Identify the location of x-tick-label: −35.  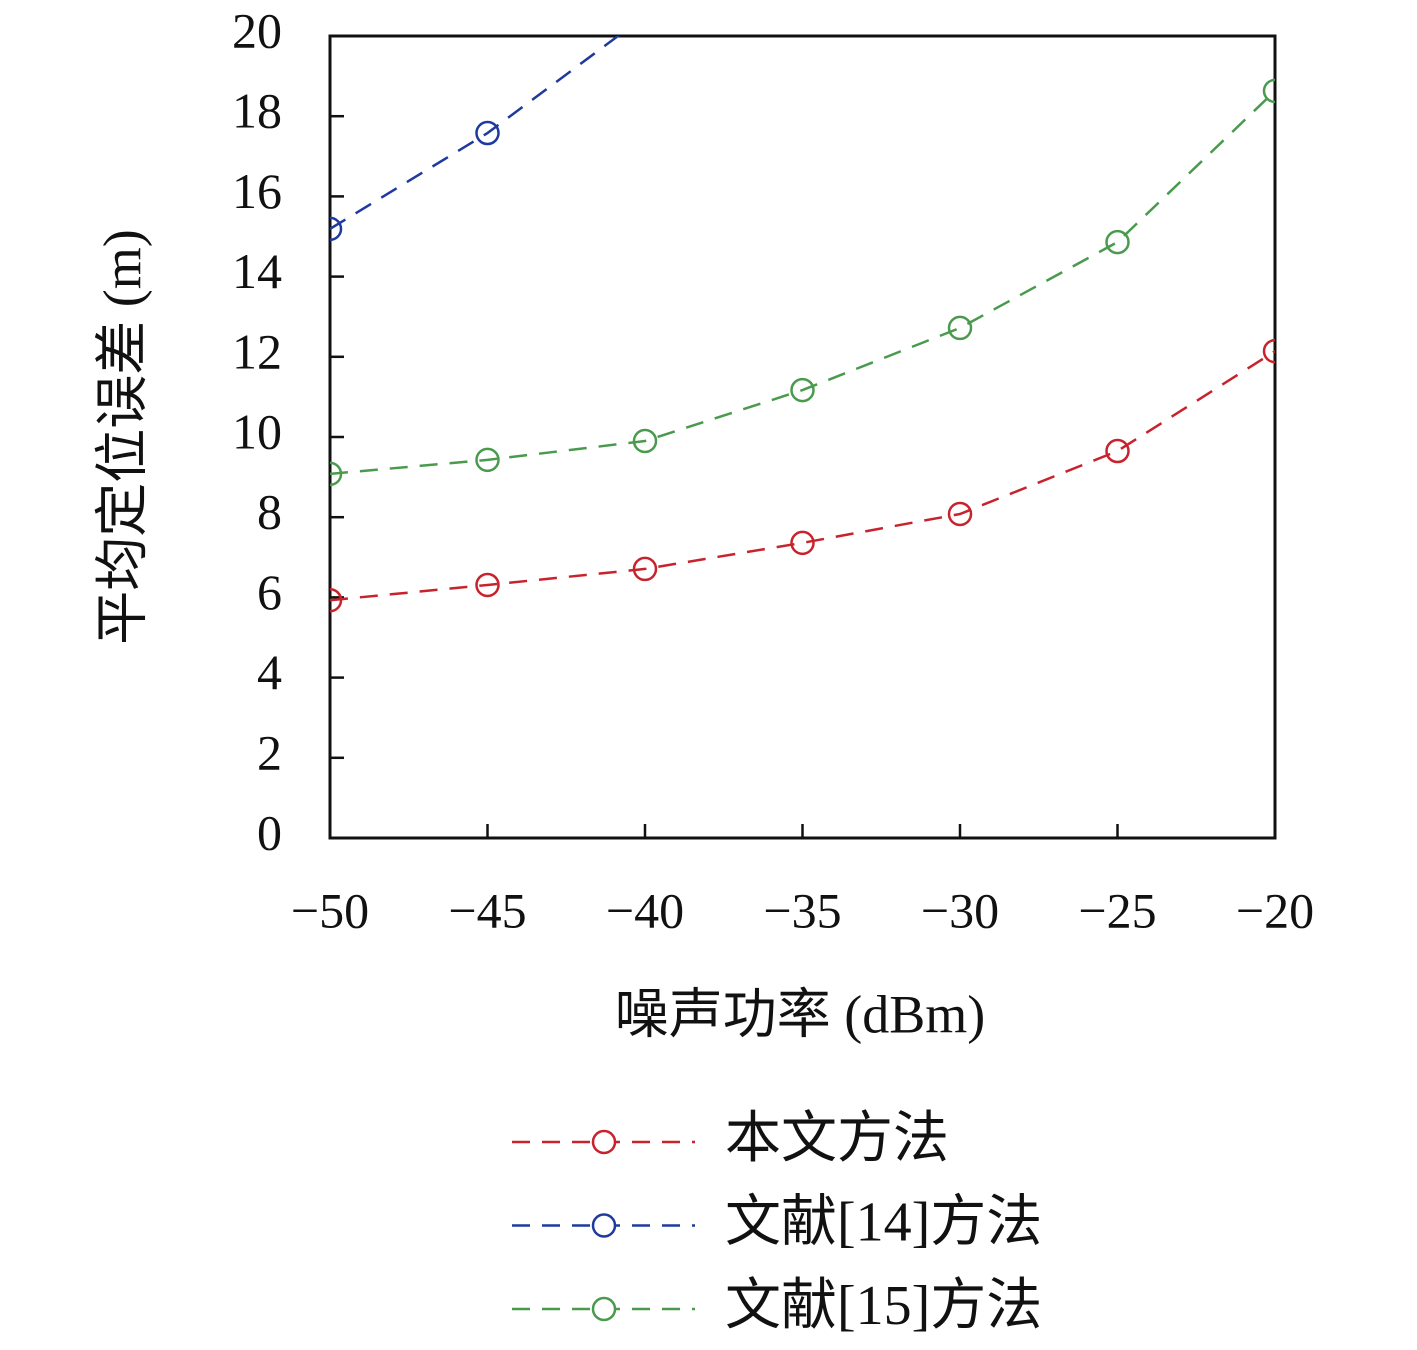
(802, 910).